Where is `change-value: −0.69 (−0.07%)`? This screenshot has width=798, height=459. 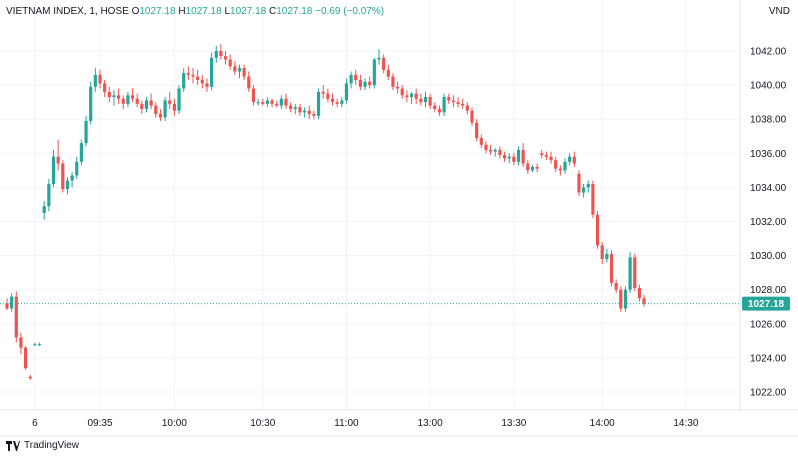 change-value: −0.69 (−0.07%) is located at coordinates (349, 11).